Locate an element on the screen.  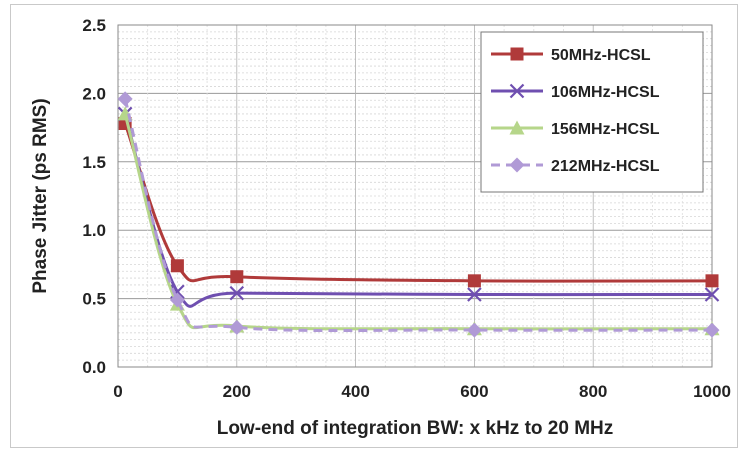
x-tick-label: 400 is located at coordinates (355, 391).